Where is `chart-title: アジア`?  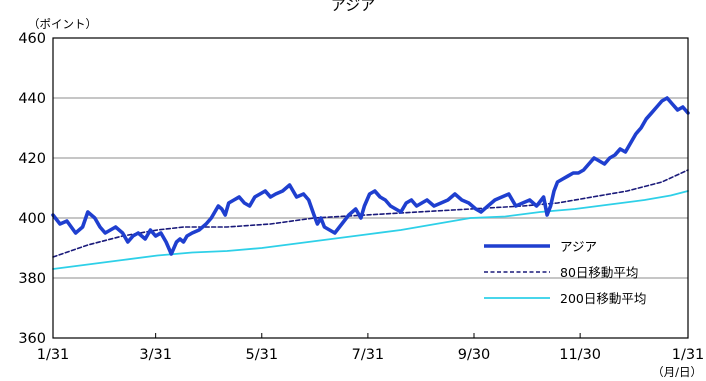
chart-title: アジア is located at coordinates (353, 7).